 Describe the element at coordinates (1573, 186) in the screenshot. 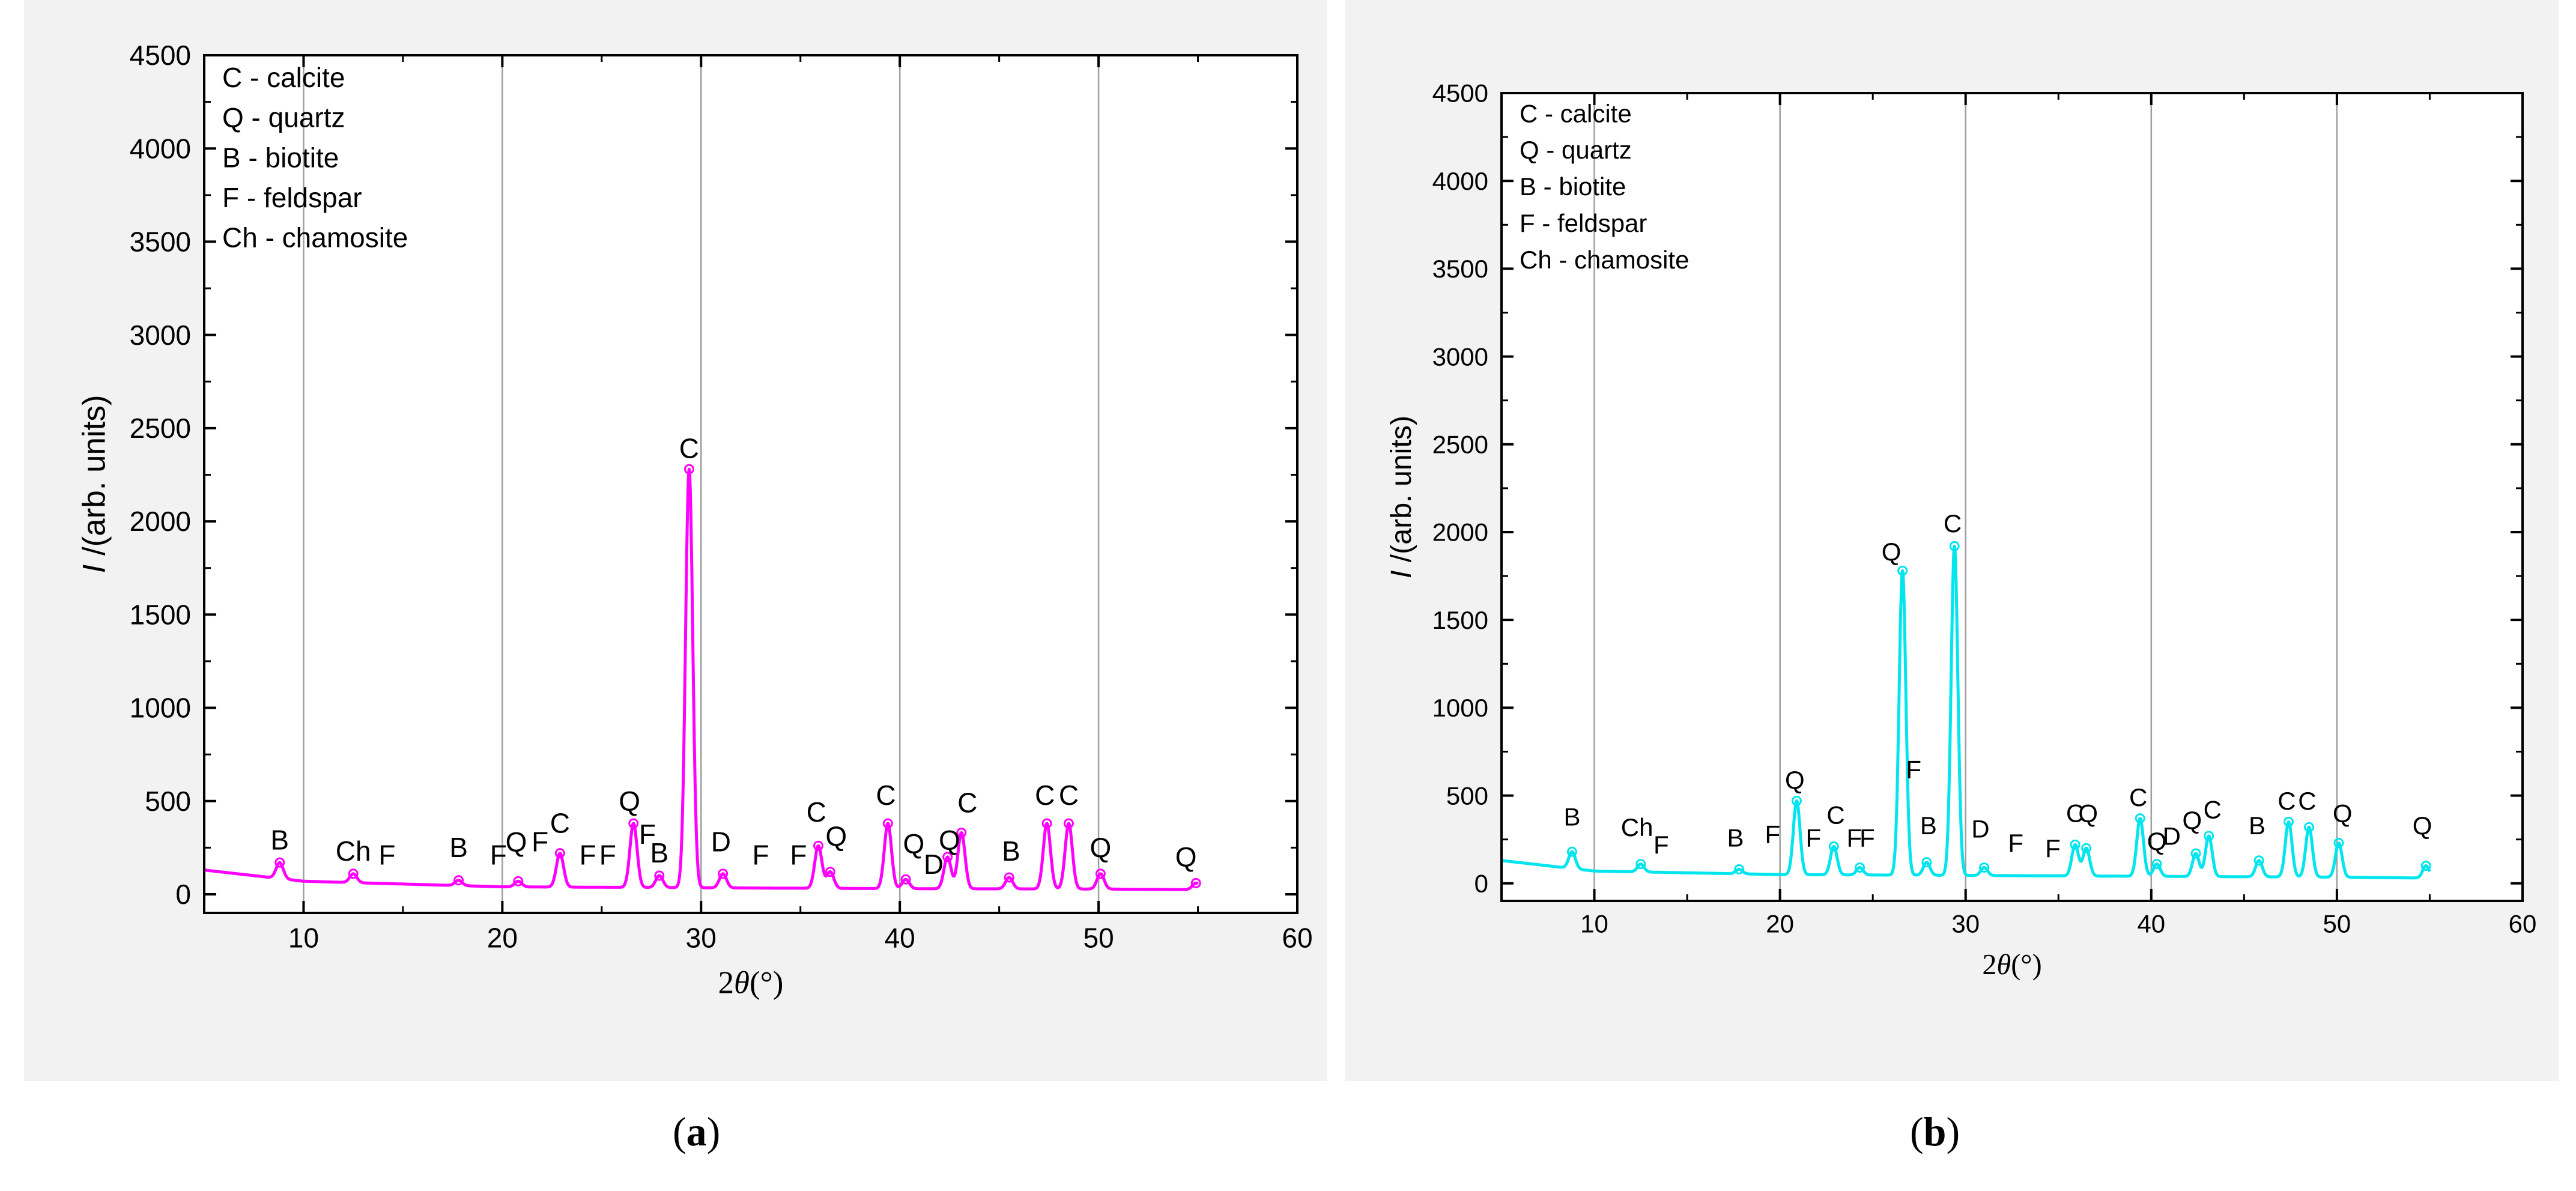

I see `chart-b-legend-entry-2: B - biotite` at that location.